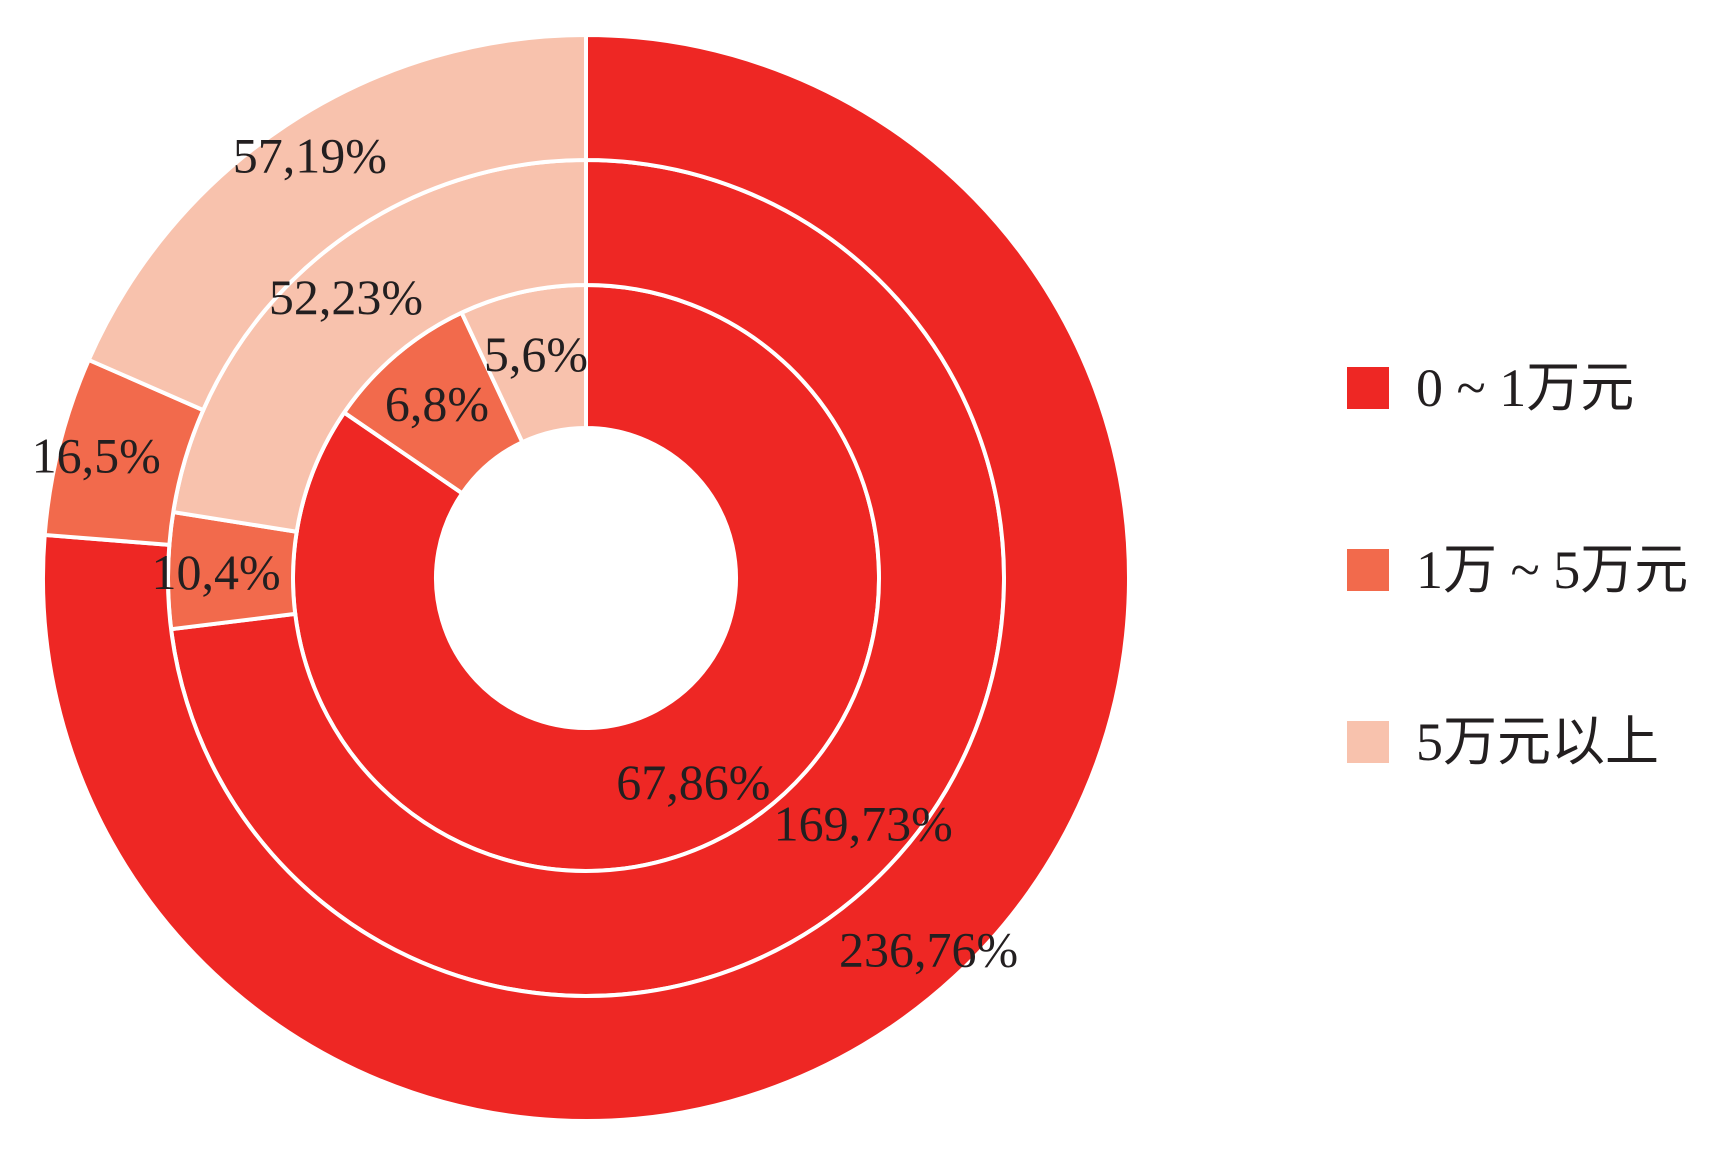  I want to click on legend-item: 5万元以上, so click(1503, 742).